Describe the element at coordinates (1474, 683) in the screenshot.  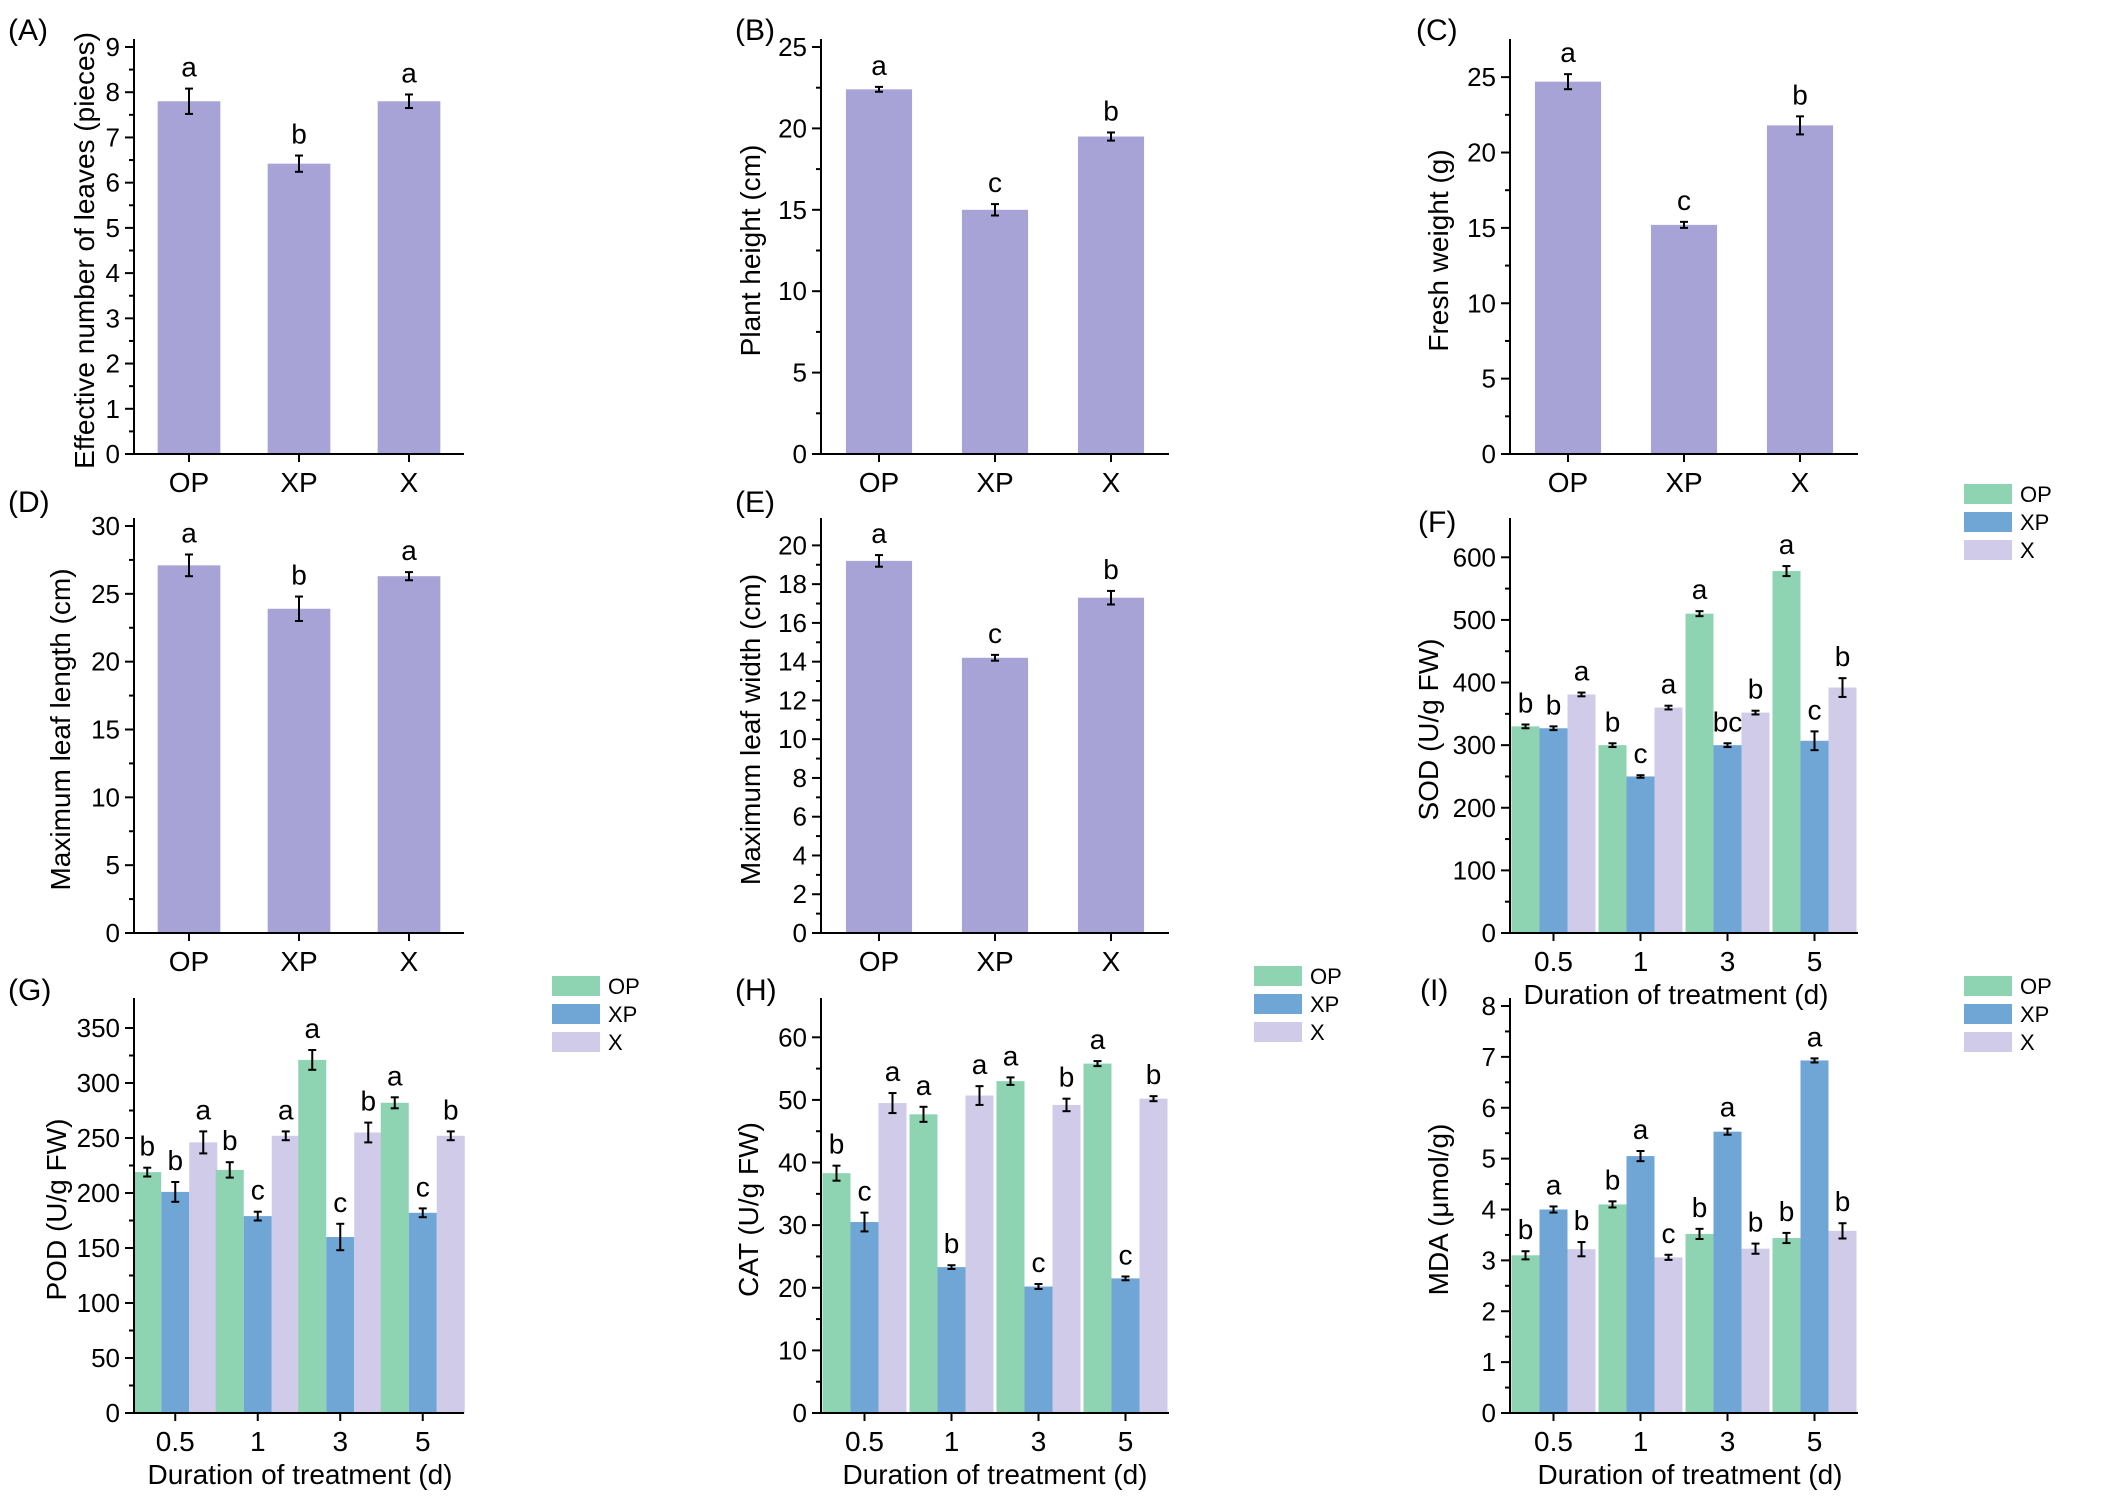
I see `y-tick-label: 400` at that location.